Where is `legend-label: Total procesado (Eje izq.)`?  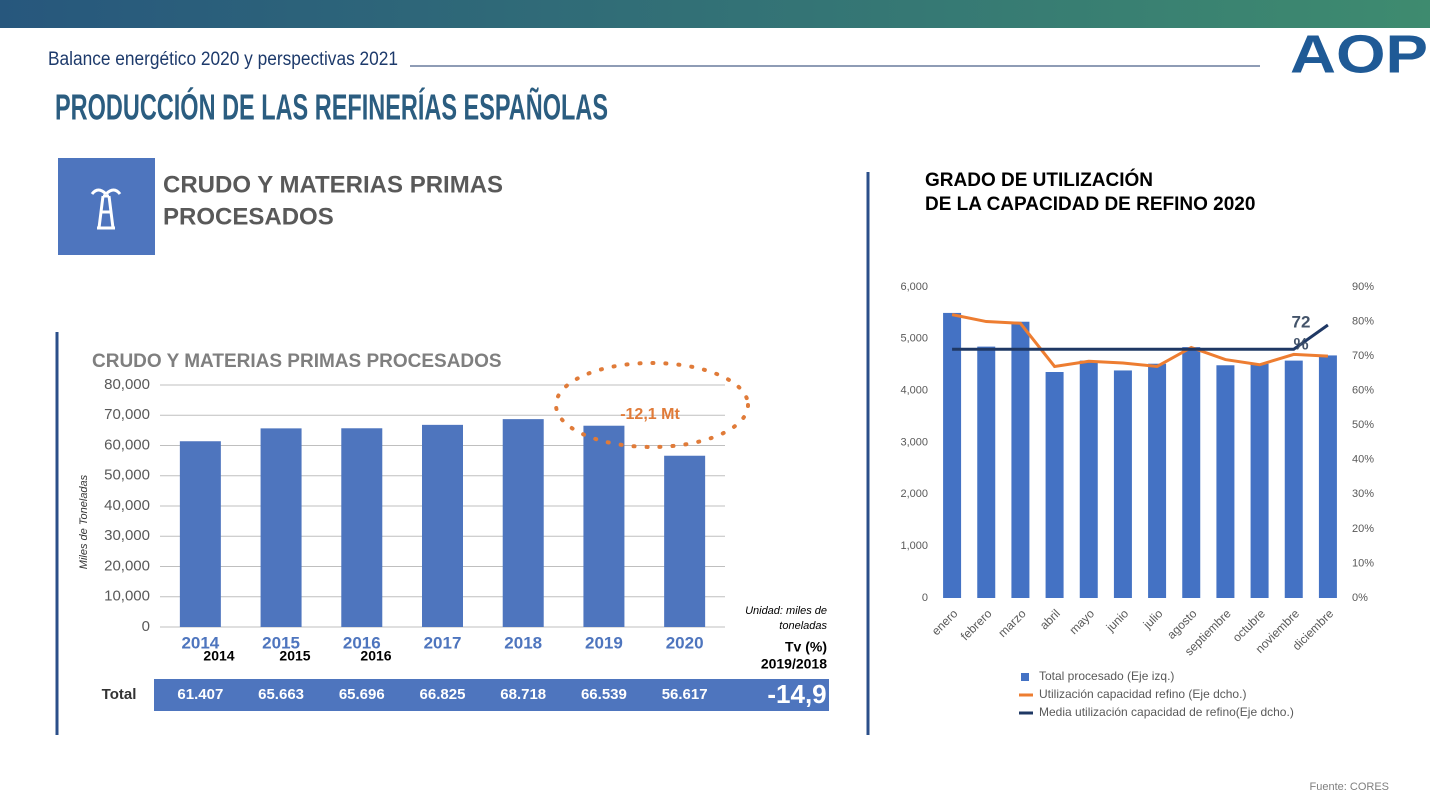
legend-label: Total procesado (Eje izq.) is located at coordinates (1106, 676).